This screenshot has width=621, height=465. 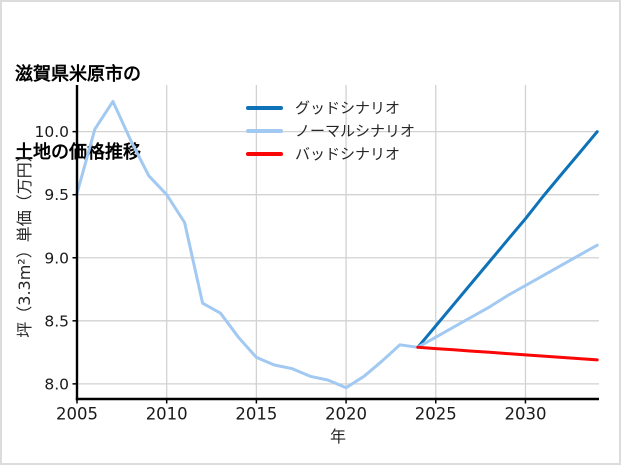 What do you see at coordinates (264, 130) in the screenshot?
I see `legend-swatch-normal-line` at bounding box center [264, 130].